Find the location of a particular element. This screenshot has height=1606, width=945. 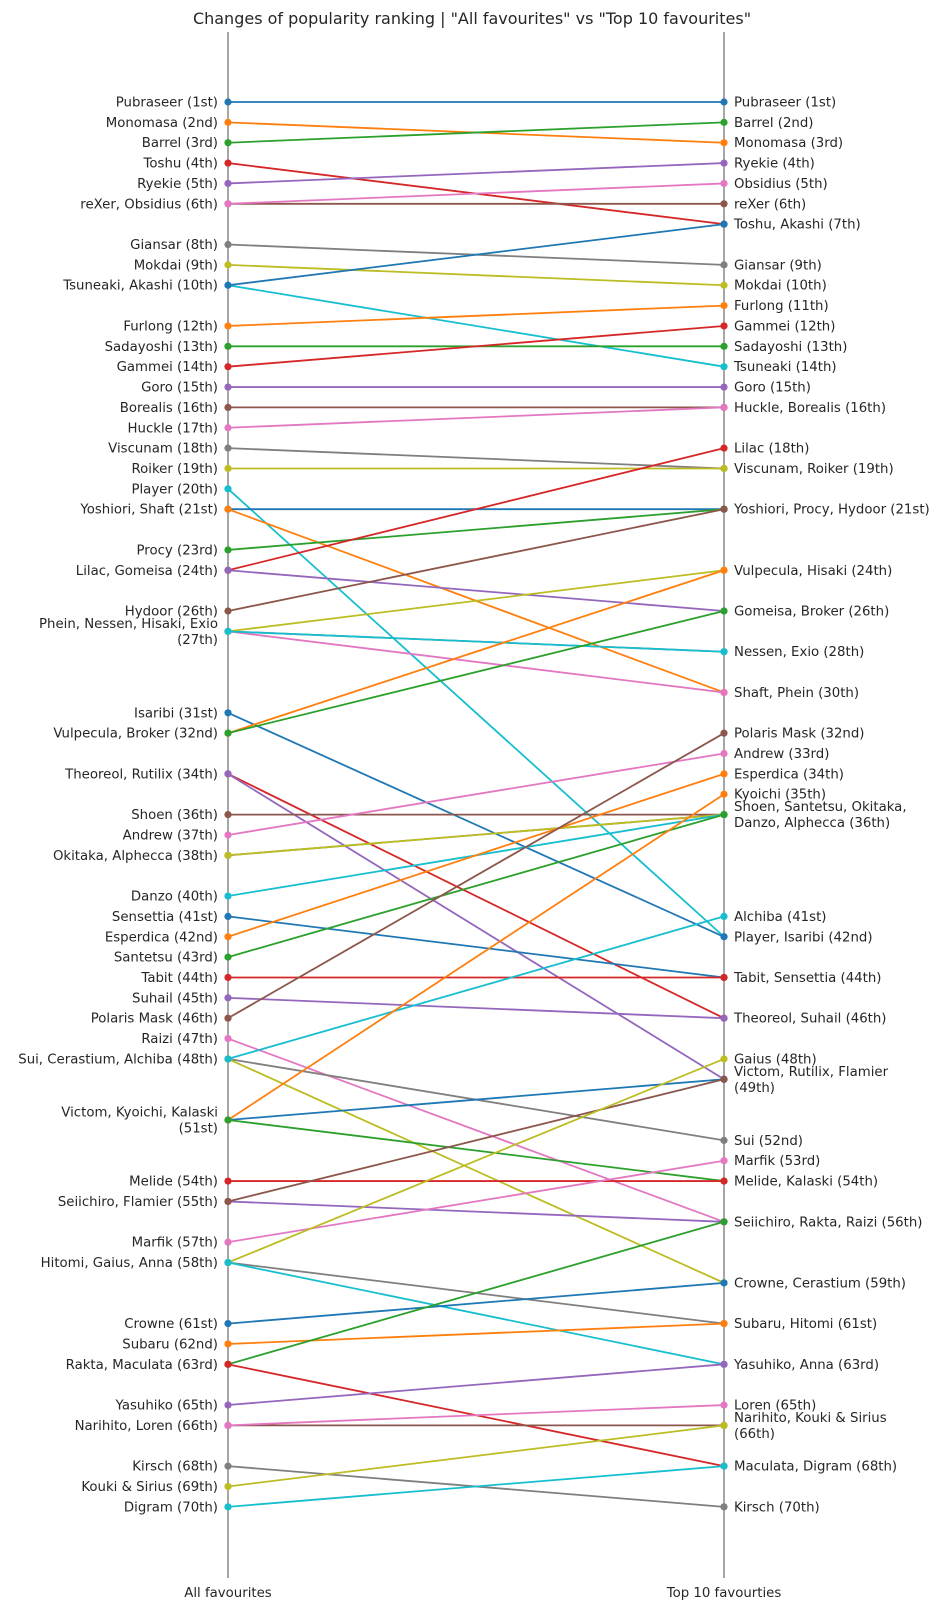

left-label-line: Sui, Cerastium, Alchiba (48th) is located at coordinates (118, 1059).